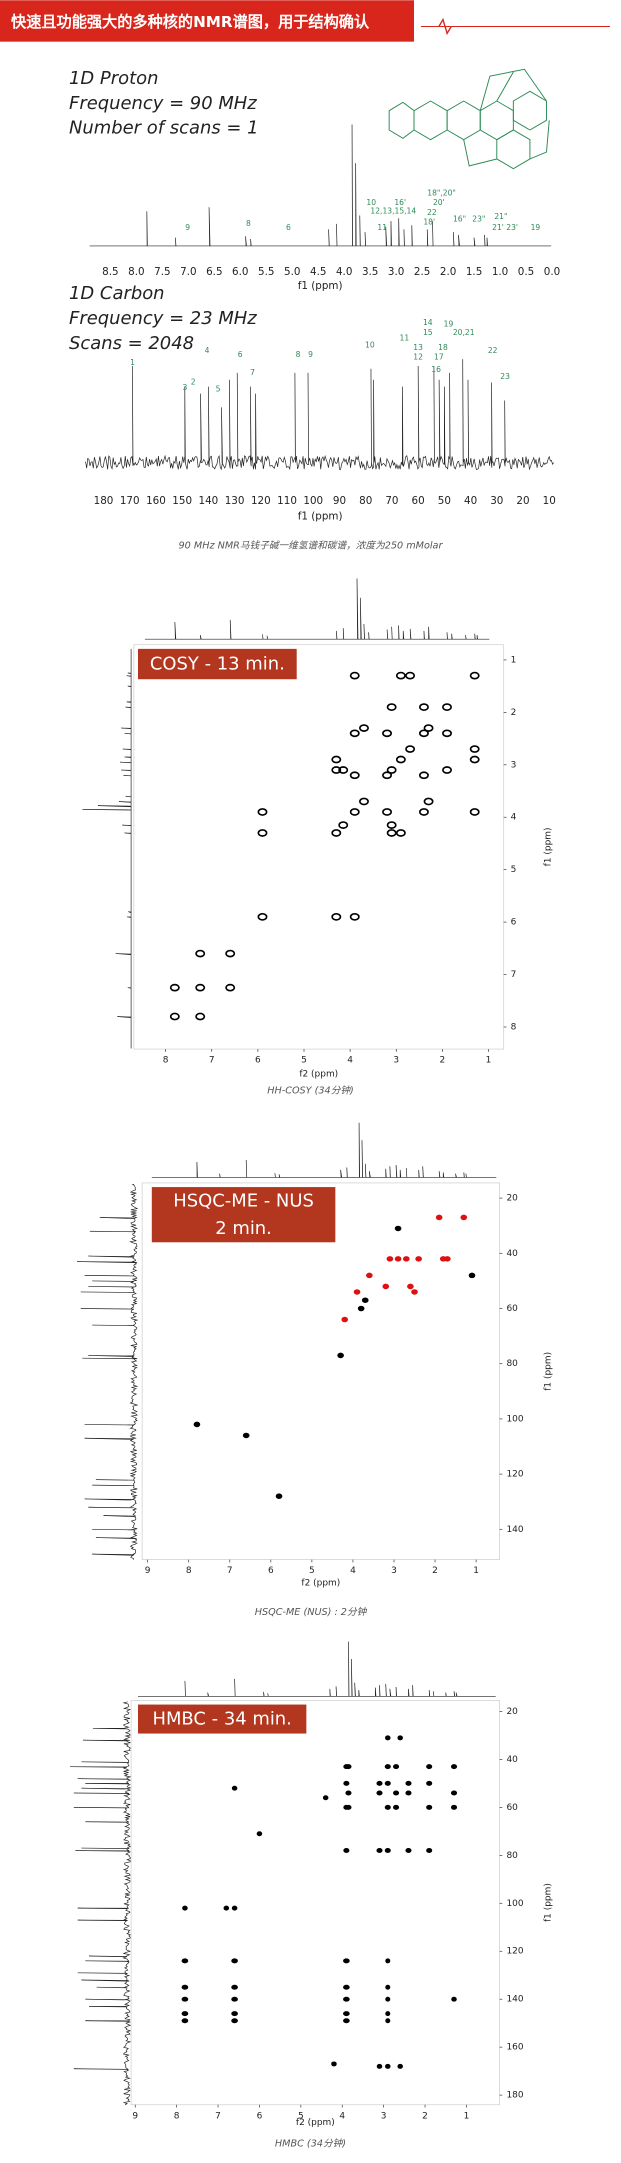  Describe the element at coordinates (324, 846) in the screenshot. I see `cosy-peaks` at that location.